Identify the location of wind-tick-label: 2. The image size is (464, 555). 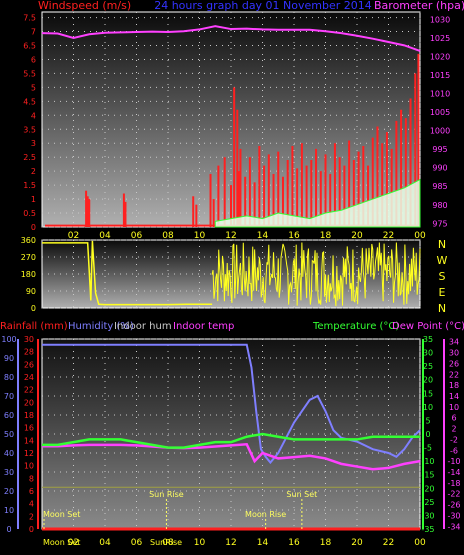
(33, 171).